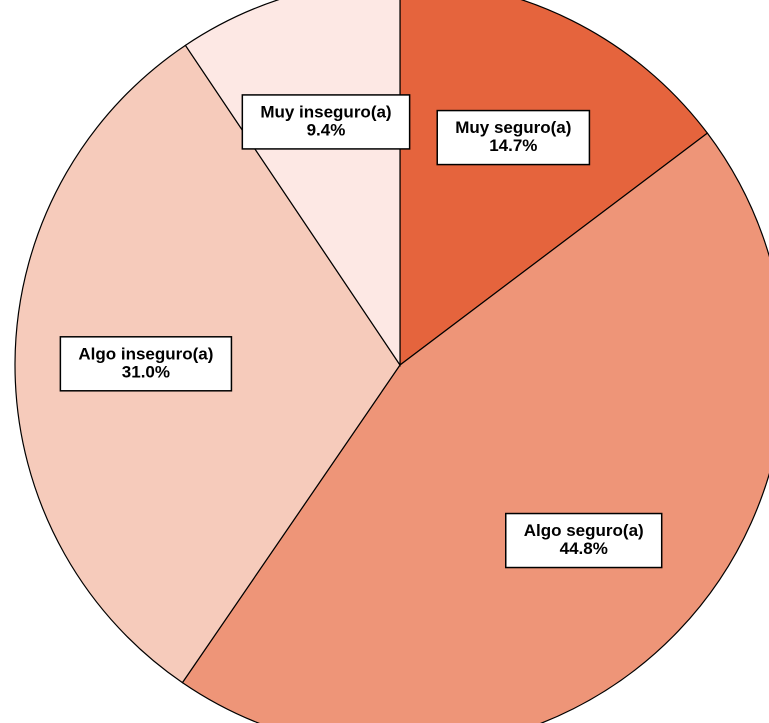 Image resolution: width=769 pixels, height=723 pixels. I want to click on pie-slice, so click(292, 183).